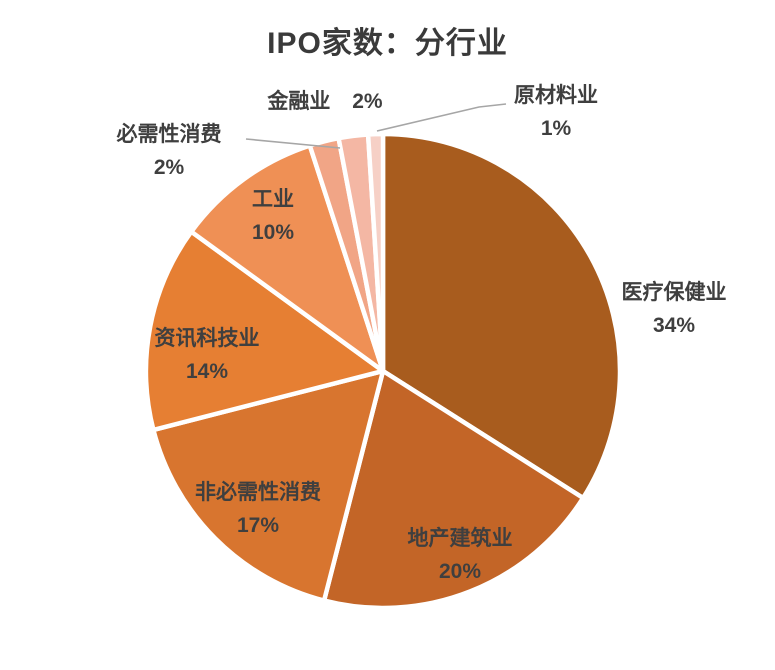  I want to click on slice-pct: 14%, so click(207, 371).